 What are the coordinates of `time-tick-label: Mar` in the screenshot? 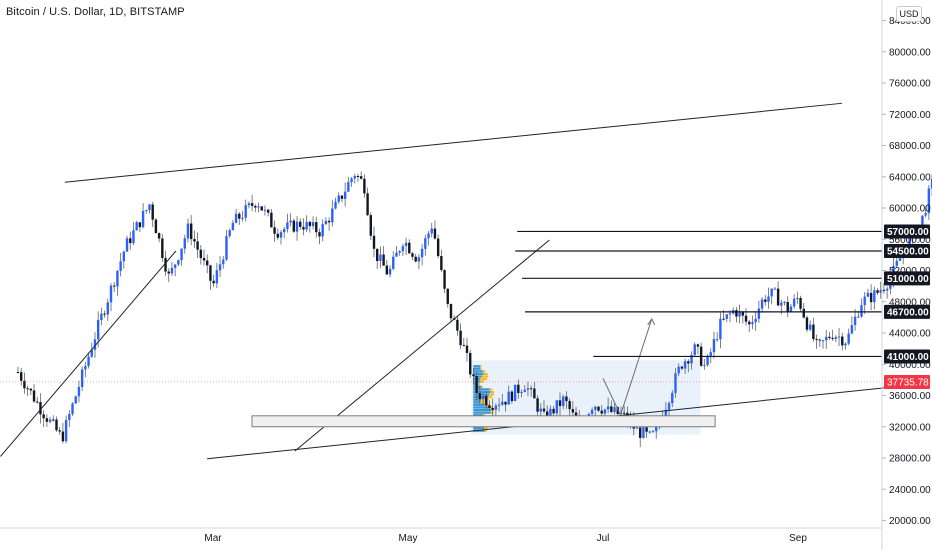 It's located at (213, 538).